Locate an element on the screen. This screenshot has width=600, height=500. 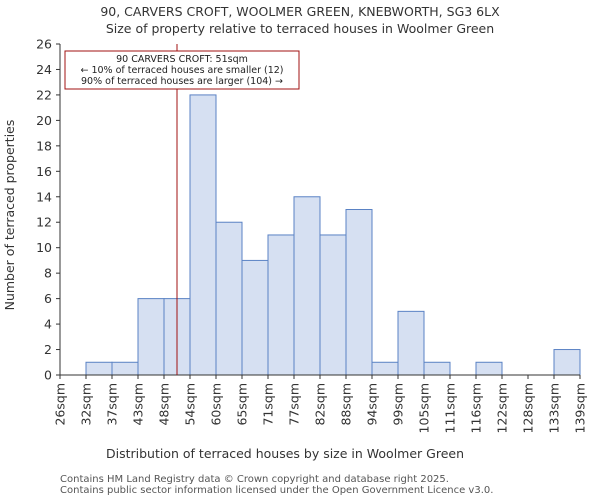
x-tick-label-128sqm: 128sqm is located at coordinates (528, 408).